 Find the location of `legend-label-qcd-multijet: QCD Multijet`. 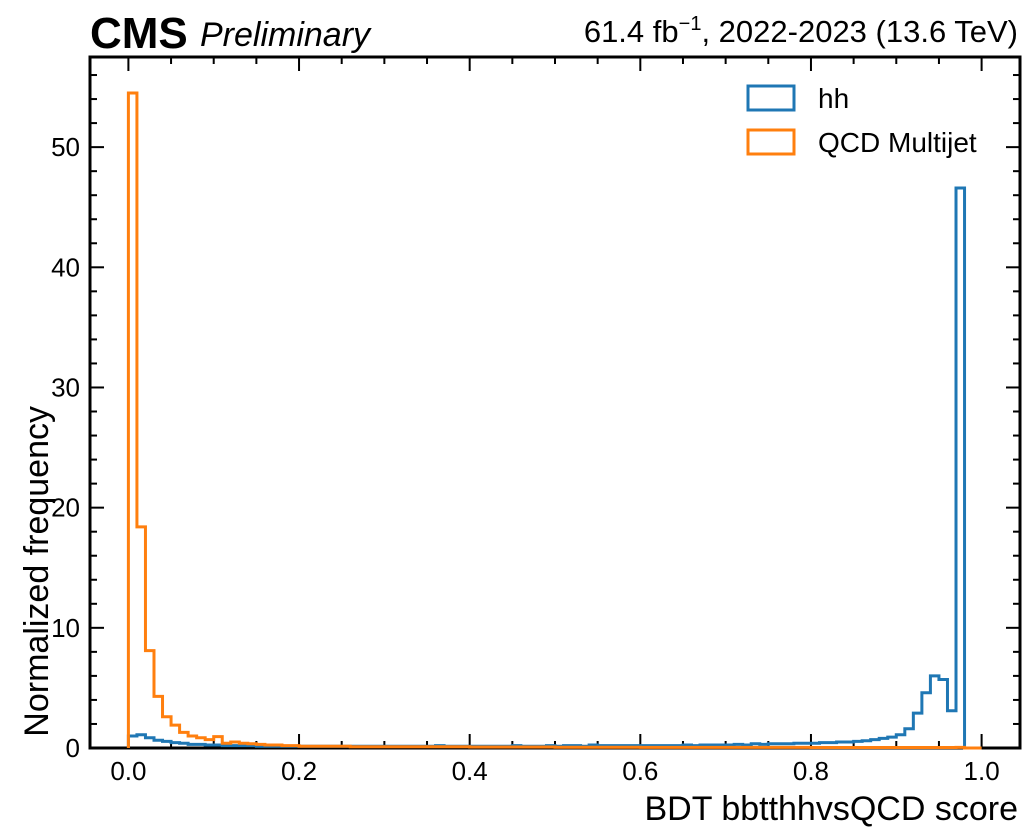

legend-label-qcd-multijet: QCD Multijet is located at coordinates (897, 142).